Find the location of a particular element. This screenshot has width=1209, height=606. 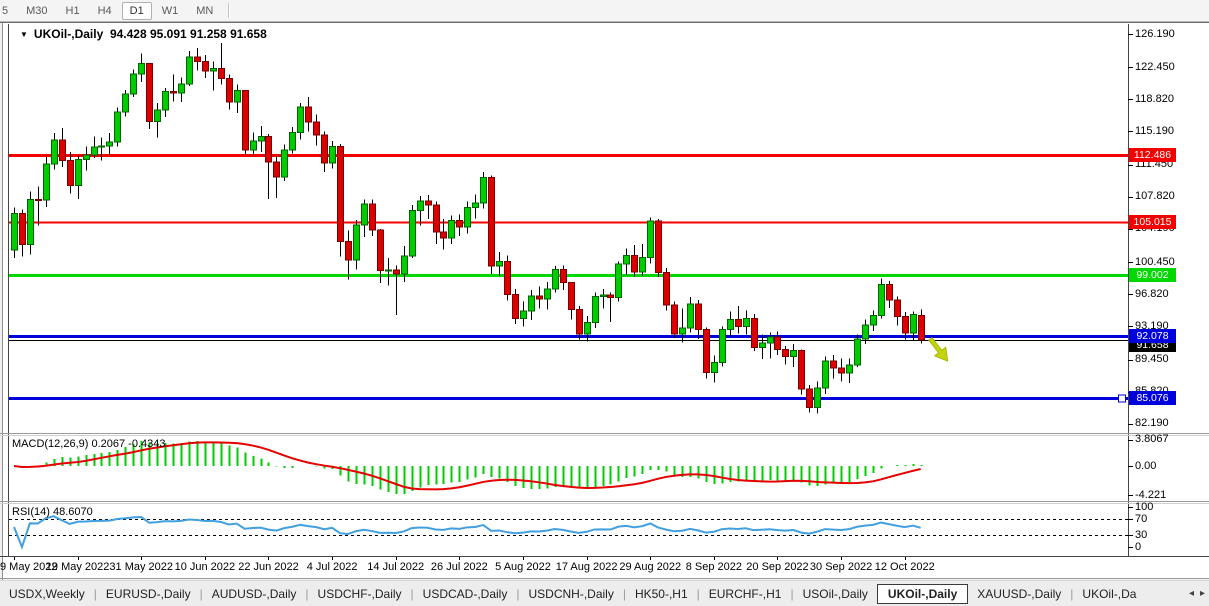

tab-xauusd-daily: XAUUSD-,Daily is located at coordinates (1019, 593).